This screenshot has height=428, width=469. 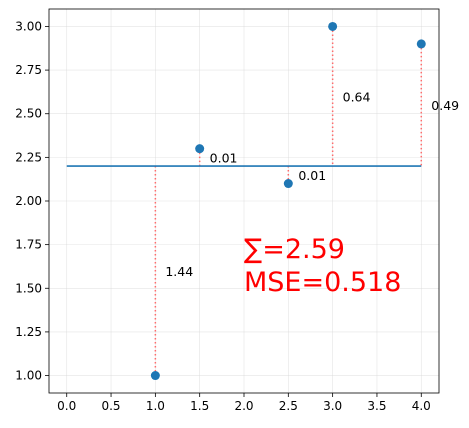 I want to click on y-tick-label: 1.00, so click(x=28, y=376).